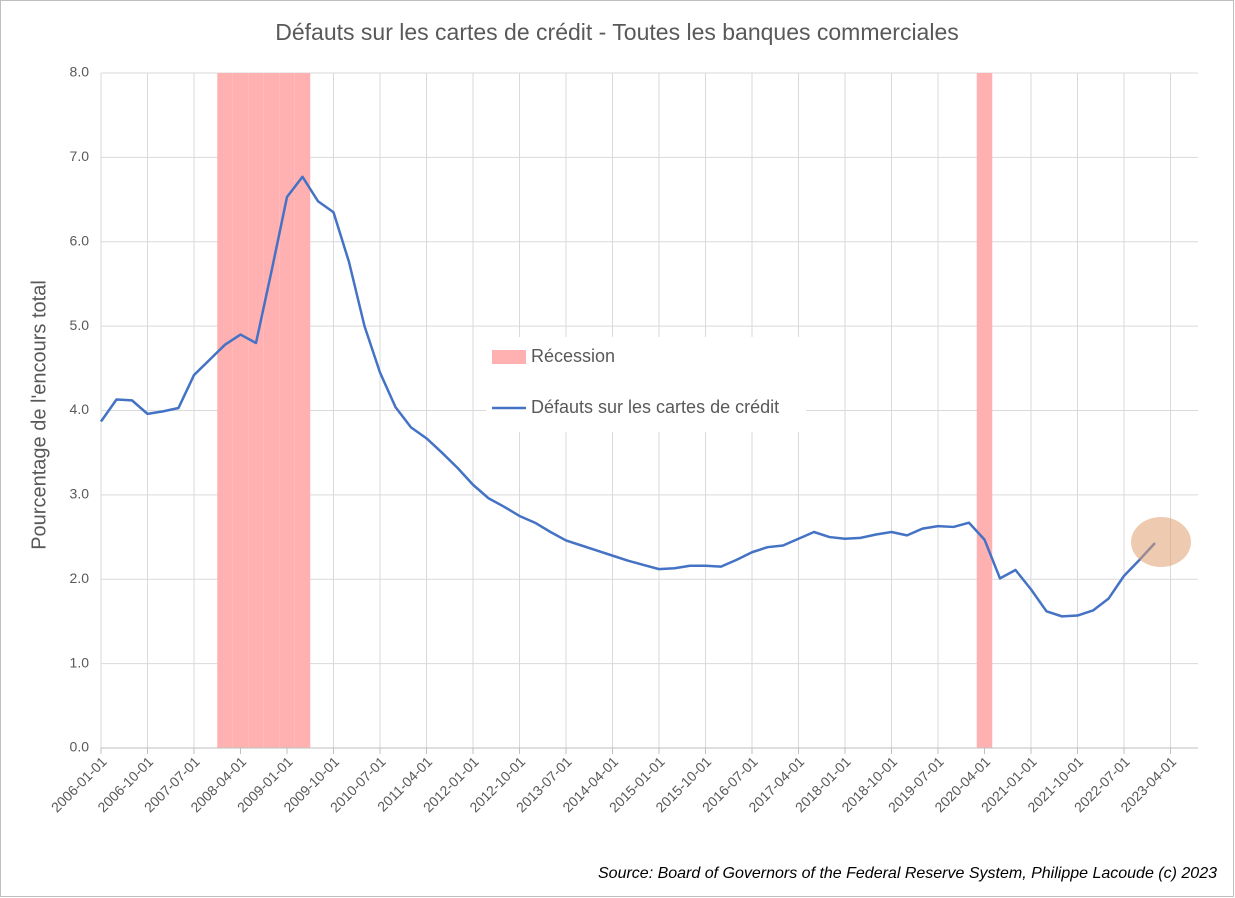  What do you see at coordinates (80, 156) in the screenshot?
I see `y-tick-label: 7.0` at bounding box center [80, 156].